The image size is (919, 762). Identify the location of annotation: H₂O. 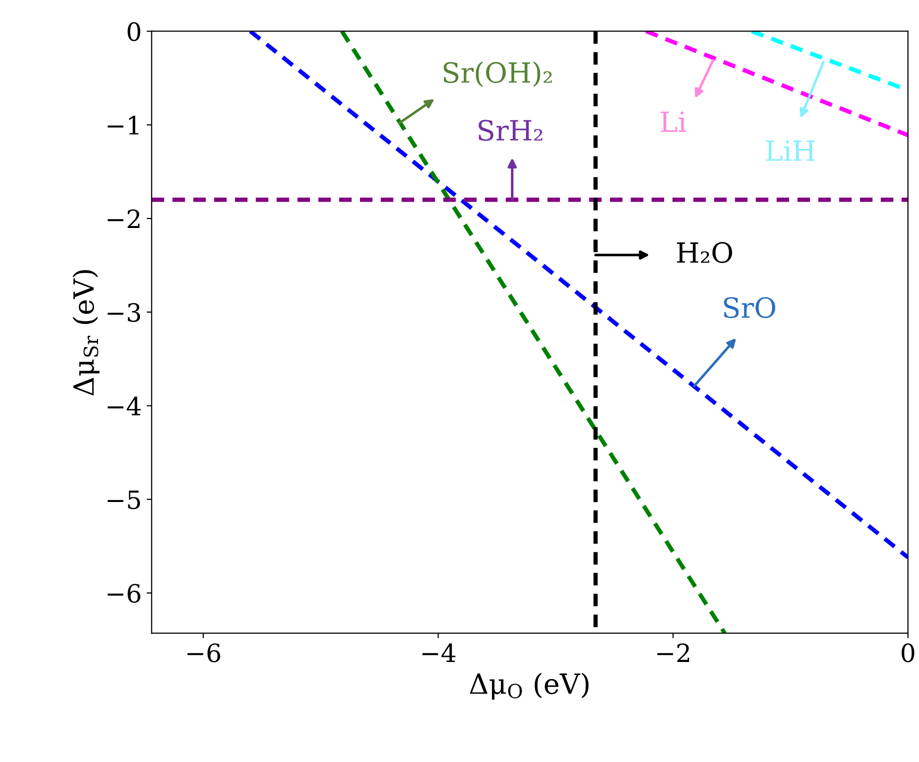
(704, 253).